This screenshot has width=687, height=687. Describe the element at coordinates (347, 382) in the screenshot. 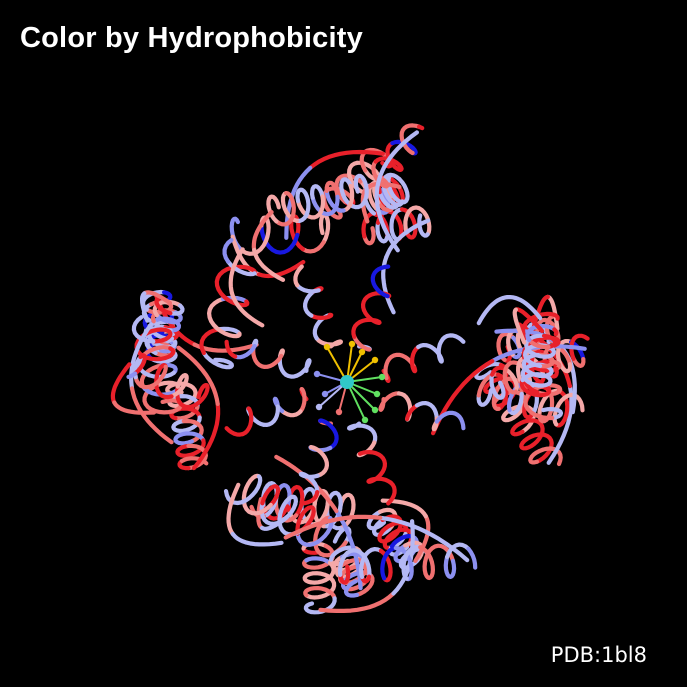

I see `central-ion` at that location.